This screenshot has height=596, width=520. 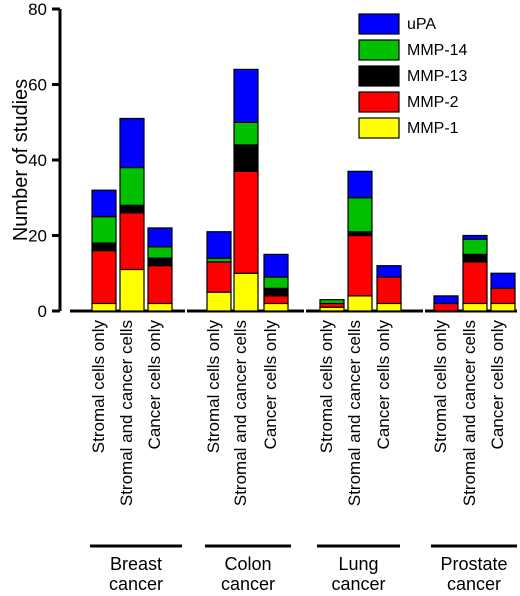 I want to click on category-label-7: Stromal cells only, so click(x=326, y=387).